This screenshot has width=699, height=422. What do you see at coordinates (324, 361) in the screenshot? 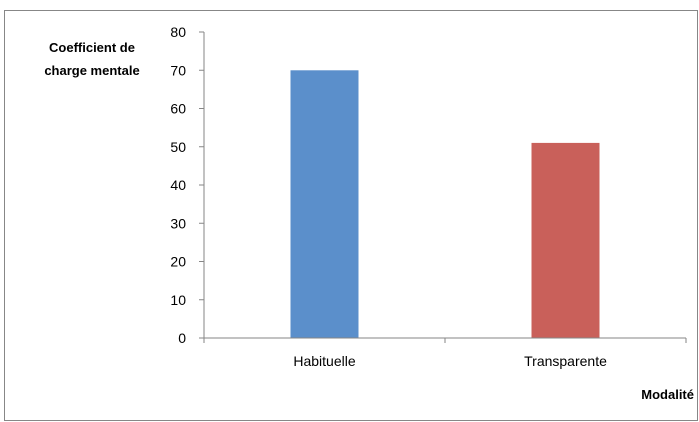
I see `x-tick-label: Habituelle` at bounding box center [324, 361].